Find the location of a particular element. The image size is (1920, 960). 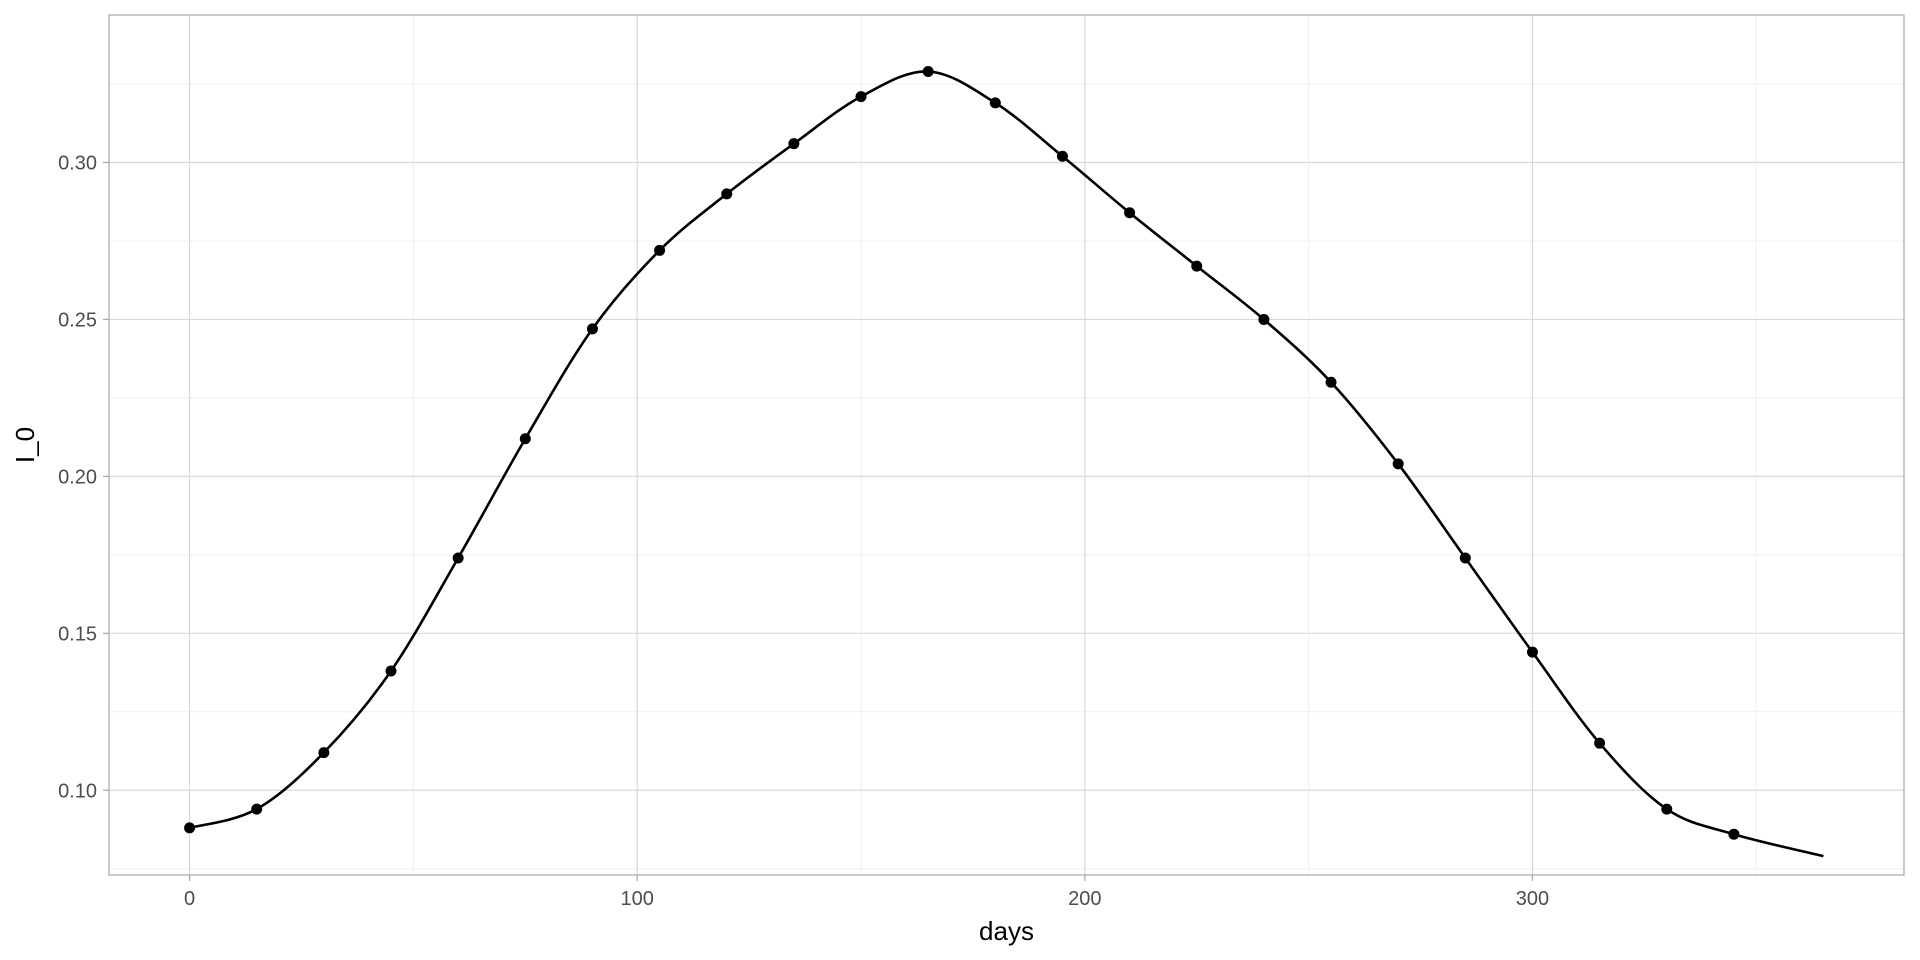

x-tick-label: 100 is located at coordinates (637, 899).